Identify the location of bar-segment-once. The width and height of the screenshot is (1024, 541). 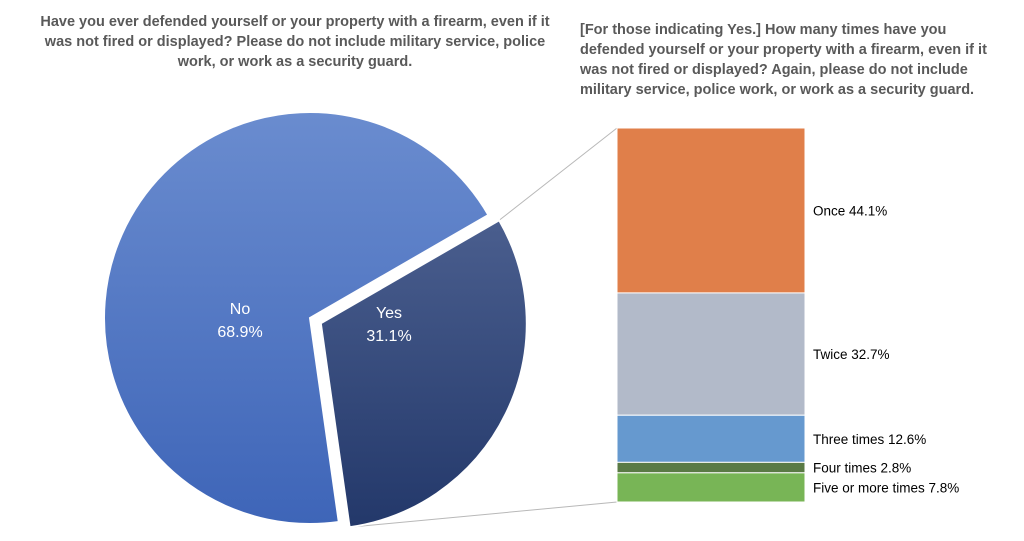
(711, 210).